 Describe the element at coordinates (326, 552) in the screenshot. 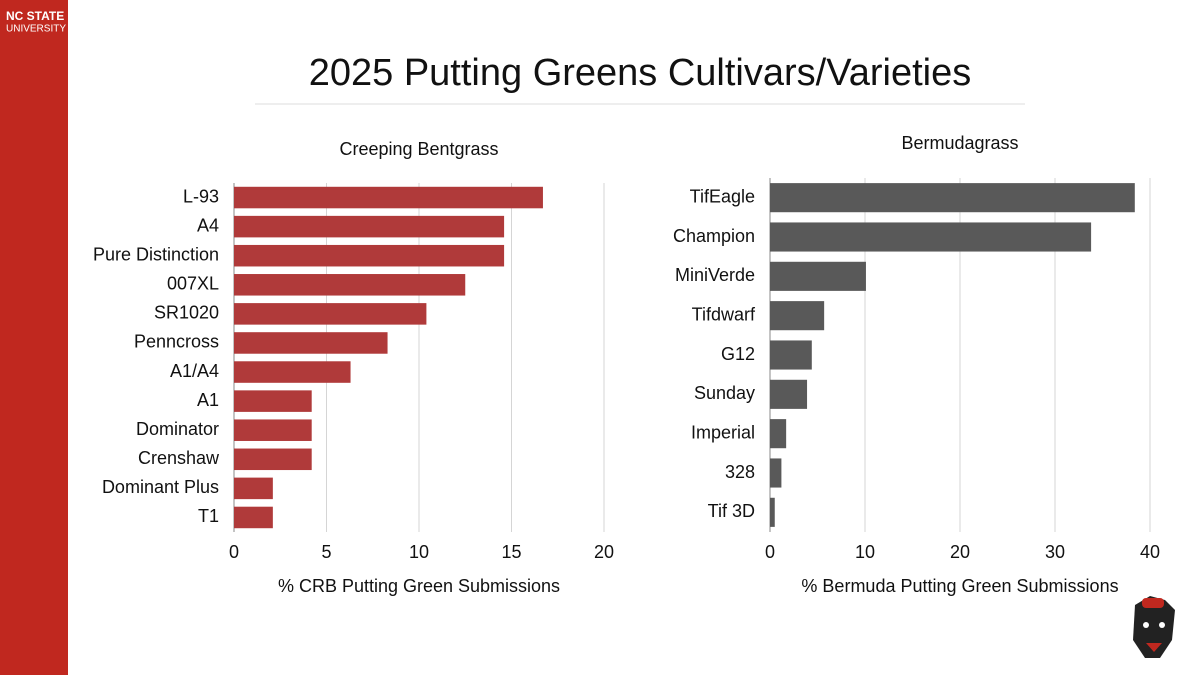

I see `x-tick-label: 5` at that location.